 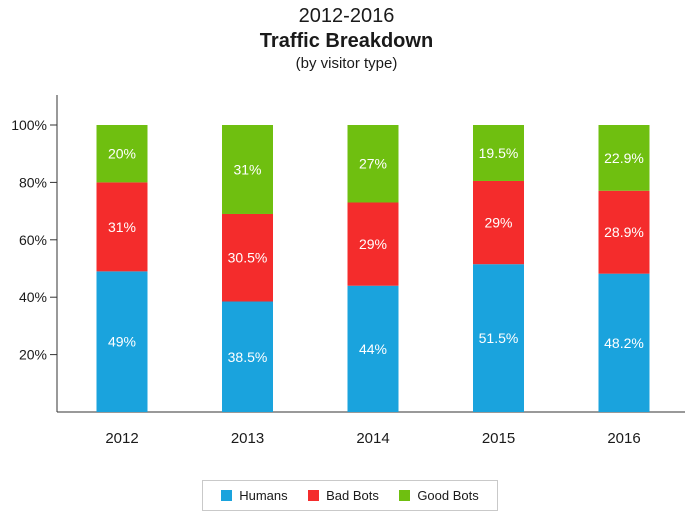 What do you see at coordinates (623, 438) in the screenshot?
I see `x-category-label: 2016` at bounding box center [623, 438].